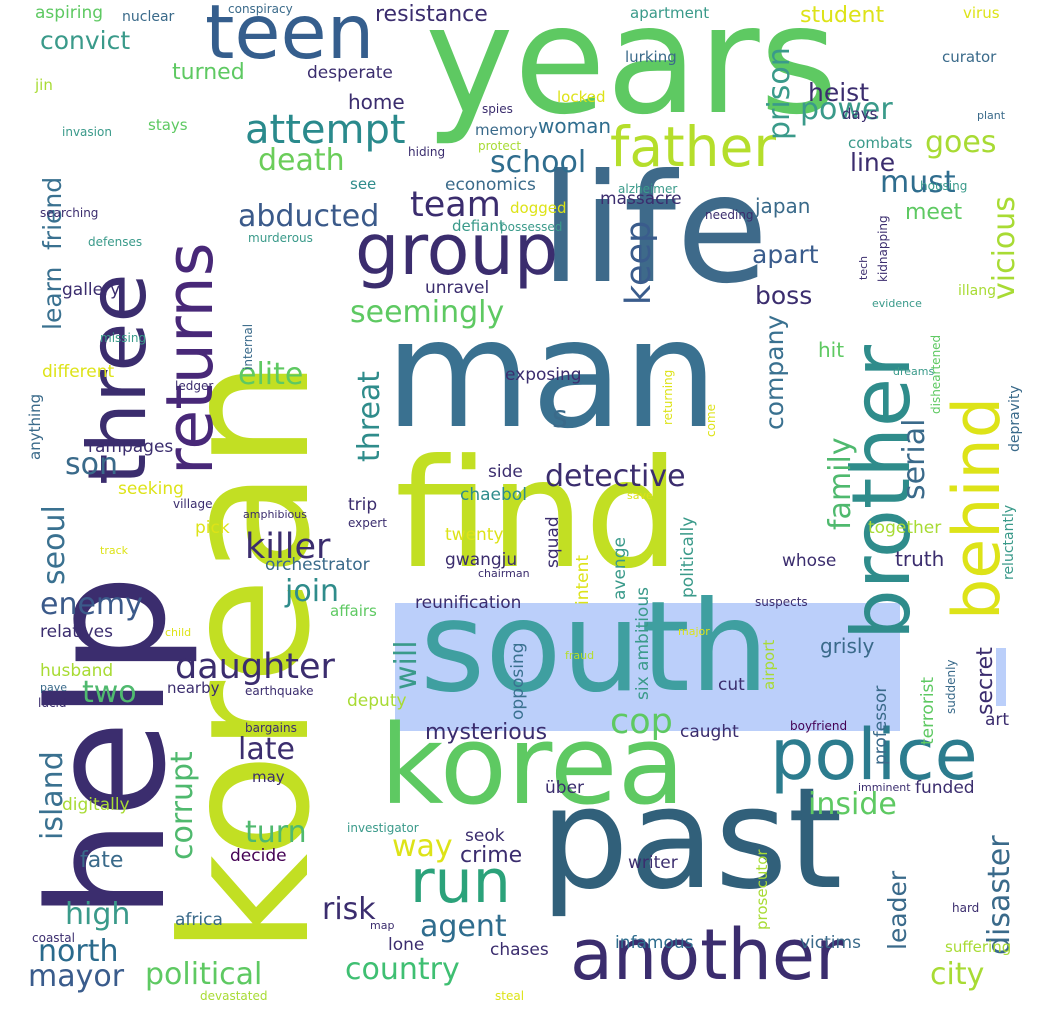 This screenshot has width=1040, height=1024. Describe the element at coordinates (583, 579) in the screenshot. I see `cloud-word-intent: intent` at that location.